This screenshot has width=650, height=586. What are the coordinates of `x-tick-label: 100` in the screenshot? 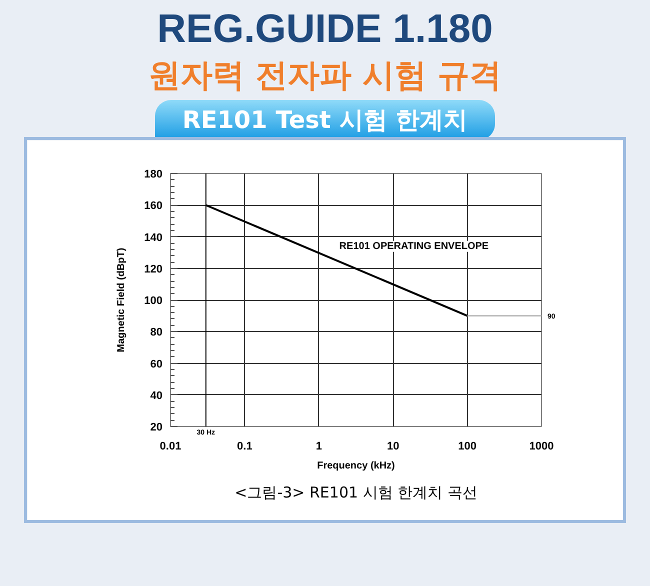 It's located at (467, 446).